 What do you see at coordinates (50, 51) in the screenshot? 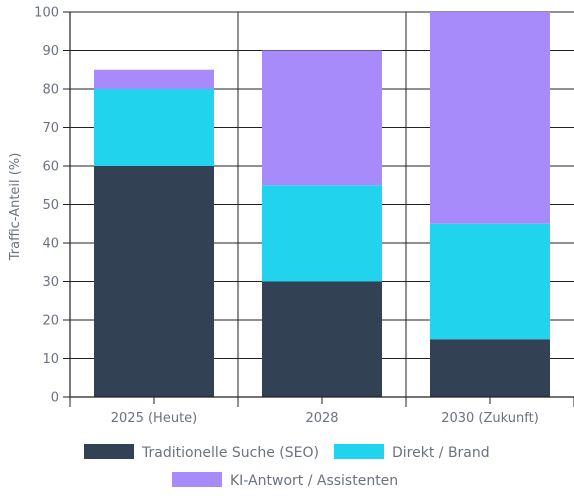
I see `y-tick-label: 90` at bounding box center [50, 51].